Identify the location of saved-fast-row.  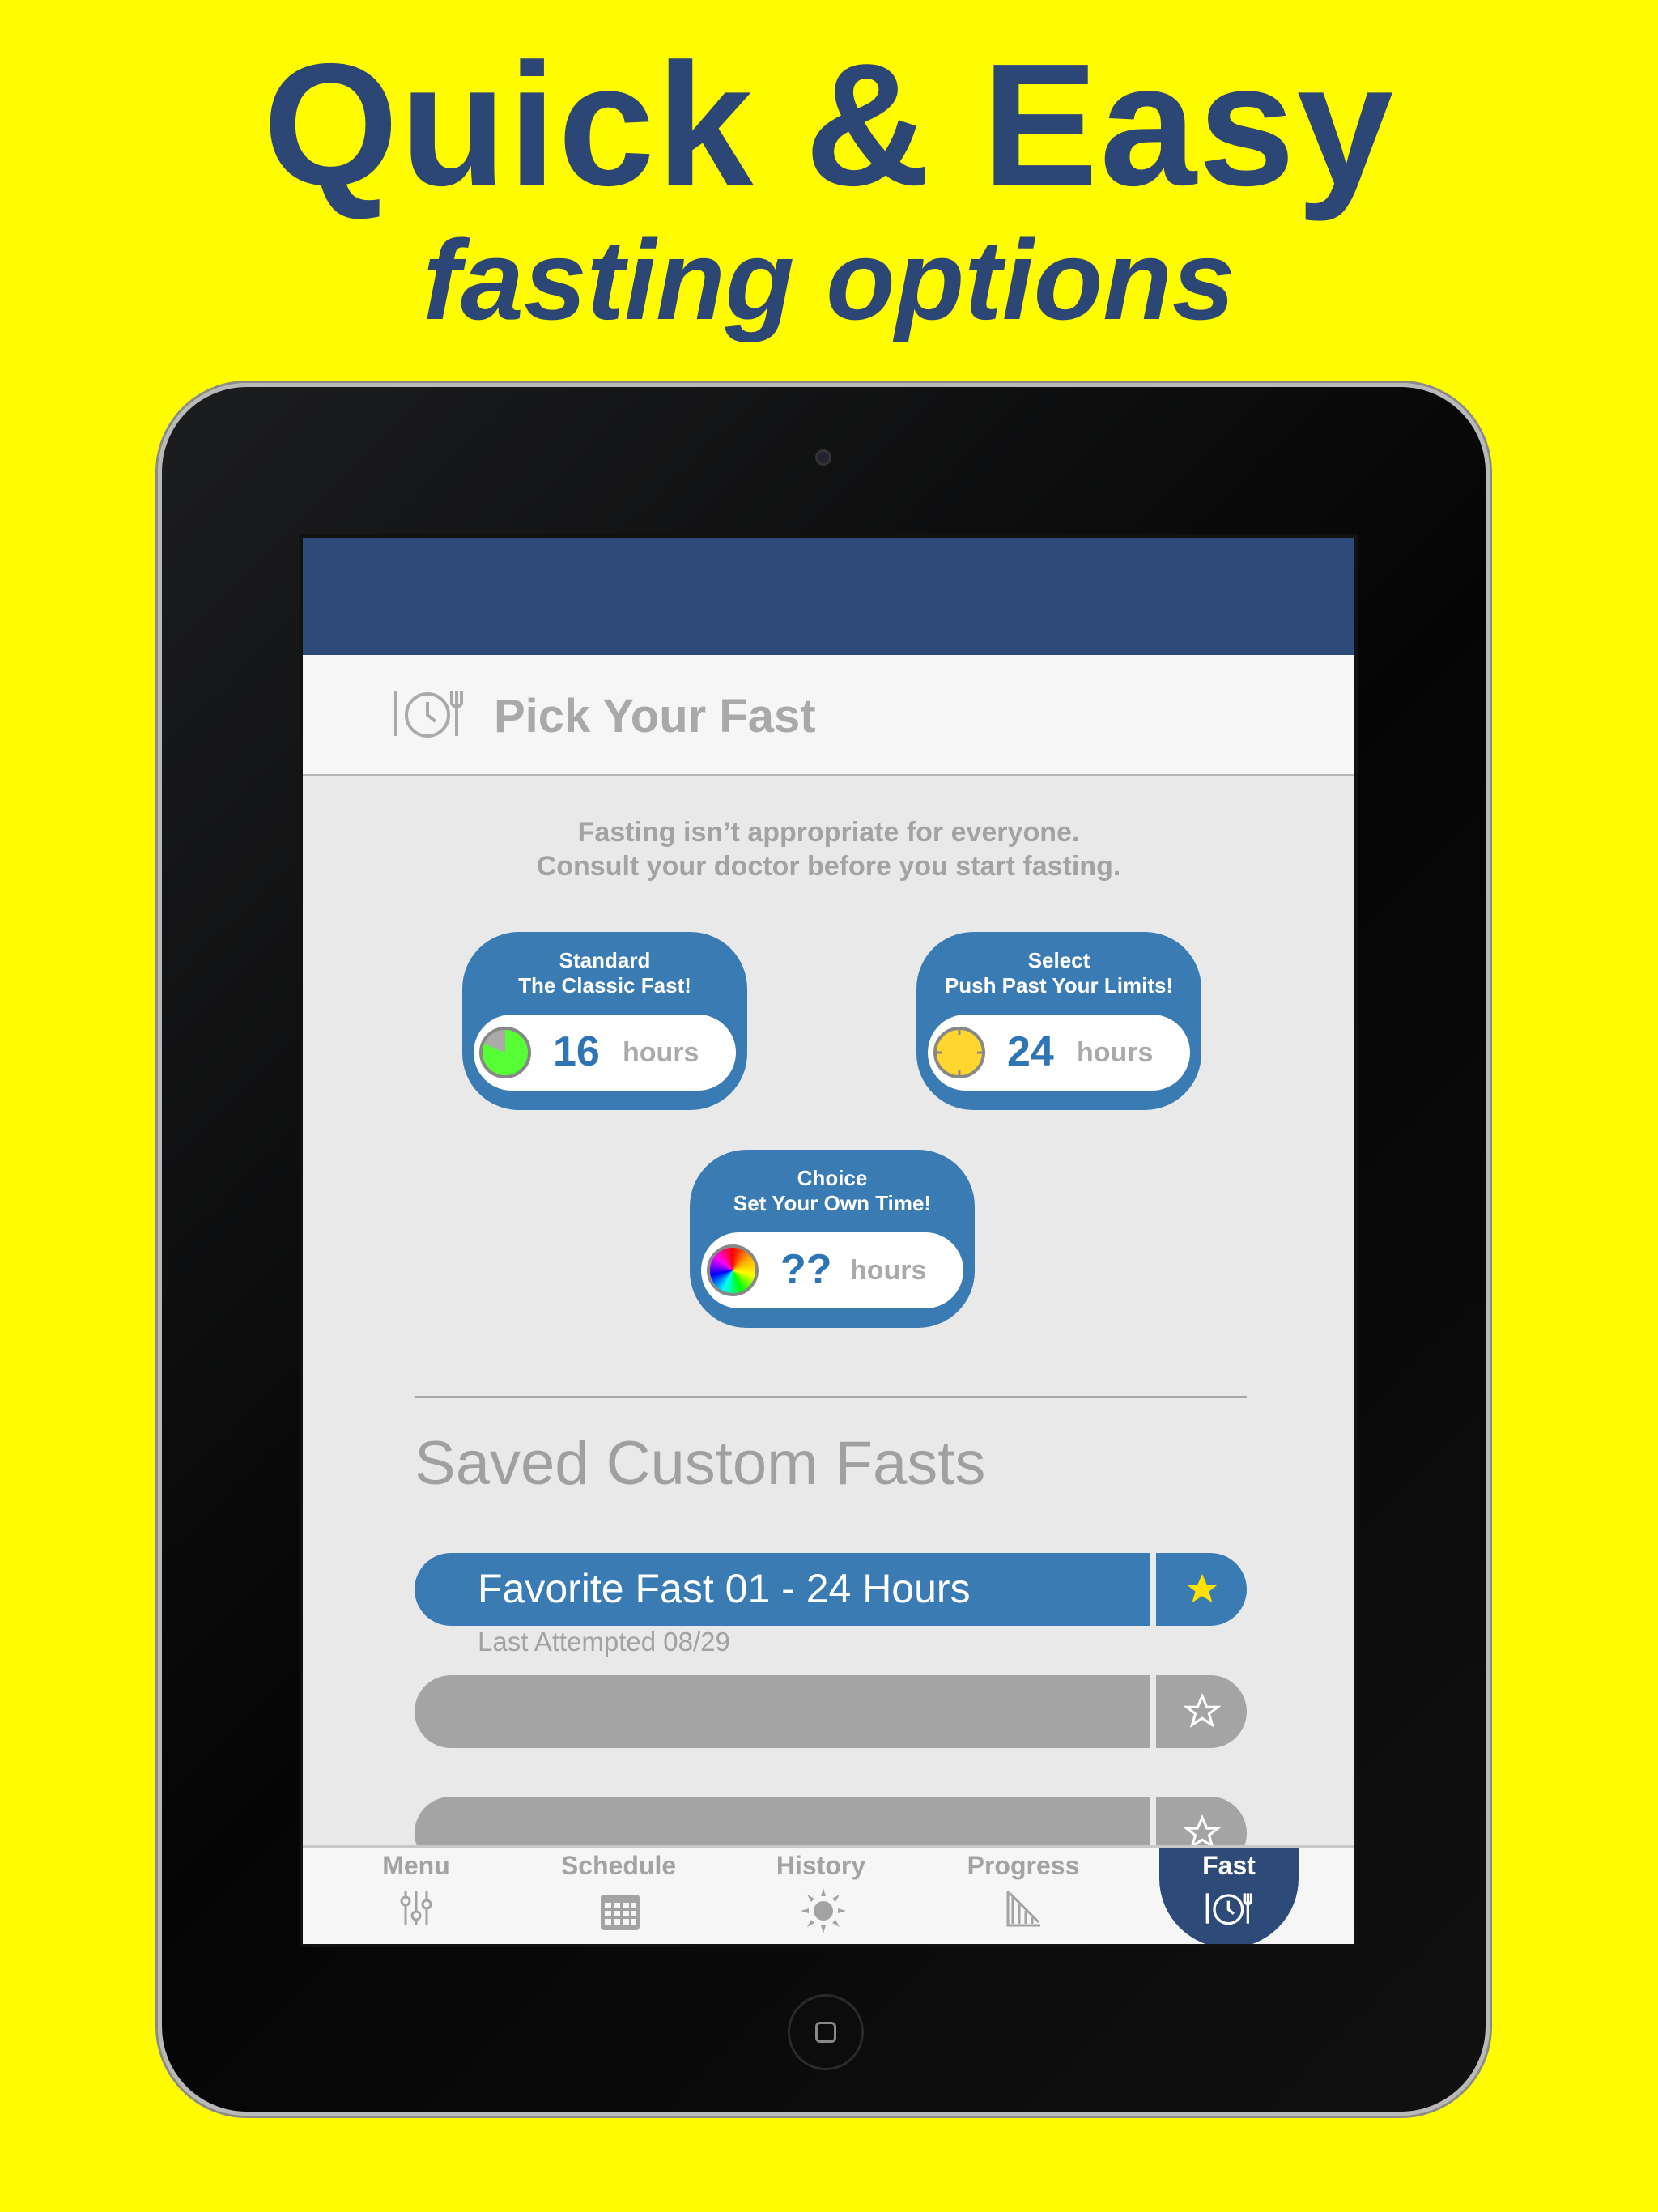
(830, 1712).